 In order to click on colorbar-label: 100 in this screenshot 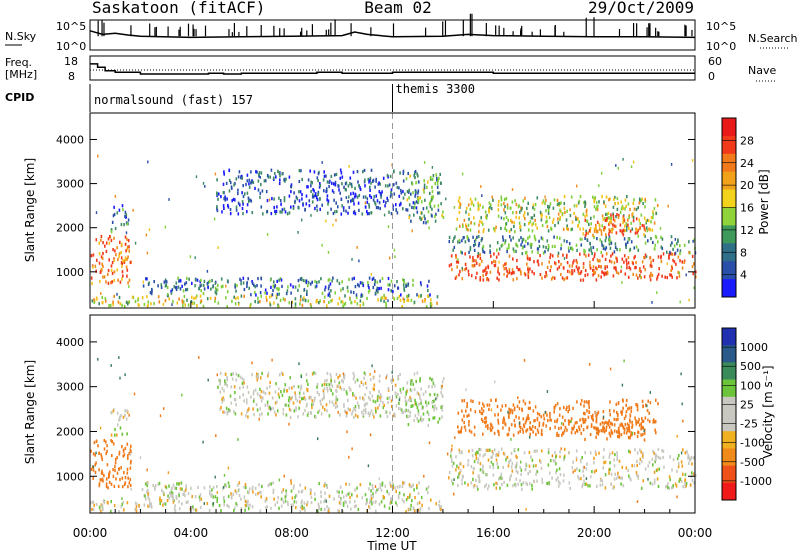, I will do `click(750, 385)`.